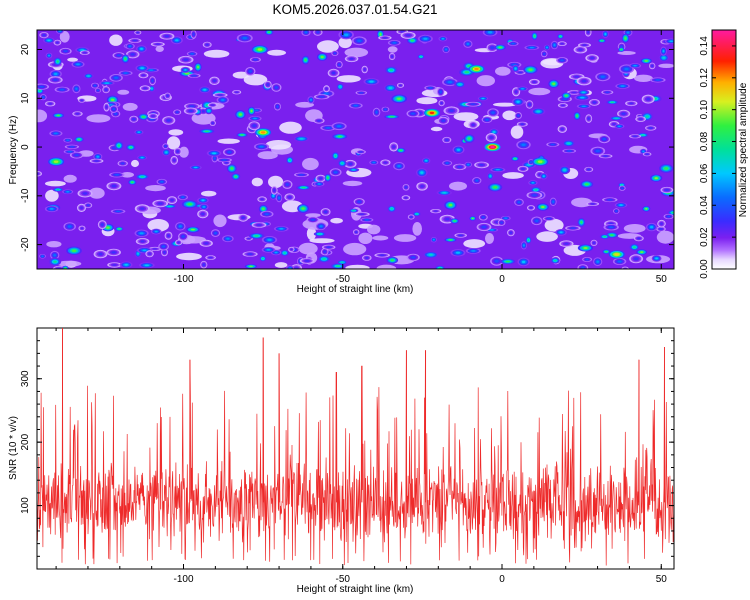 Image resolution: width=750 pixels, height=600 pixels. Describe the element at coordinates (25, 147) in the screenshot. I see `heatmap-y-tick-label: 0` at that location.